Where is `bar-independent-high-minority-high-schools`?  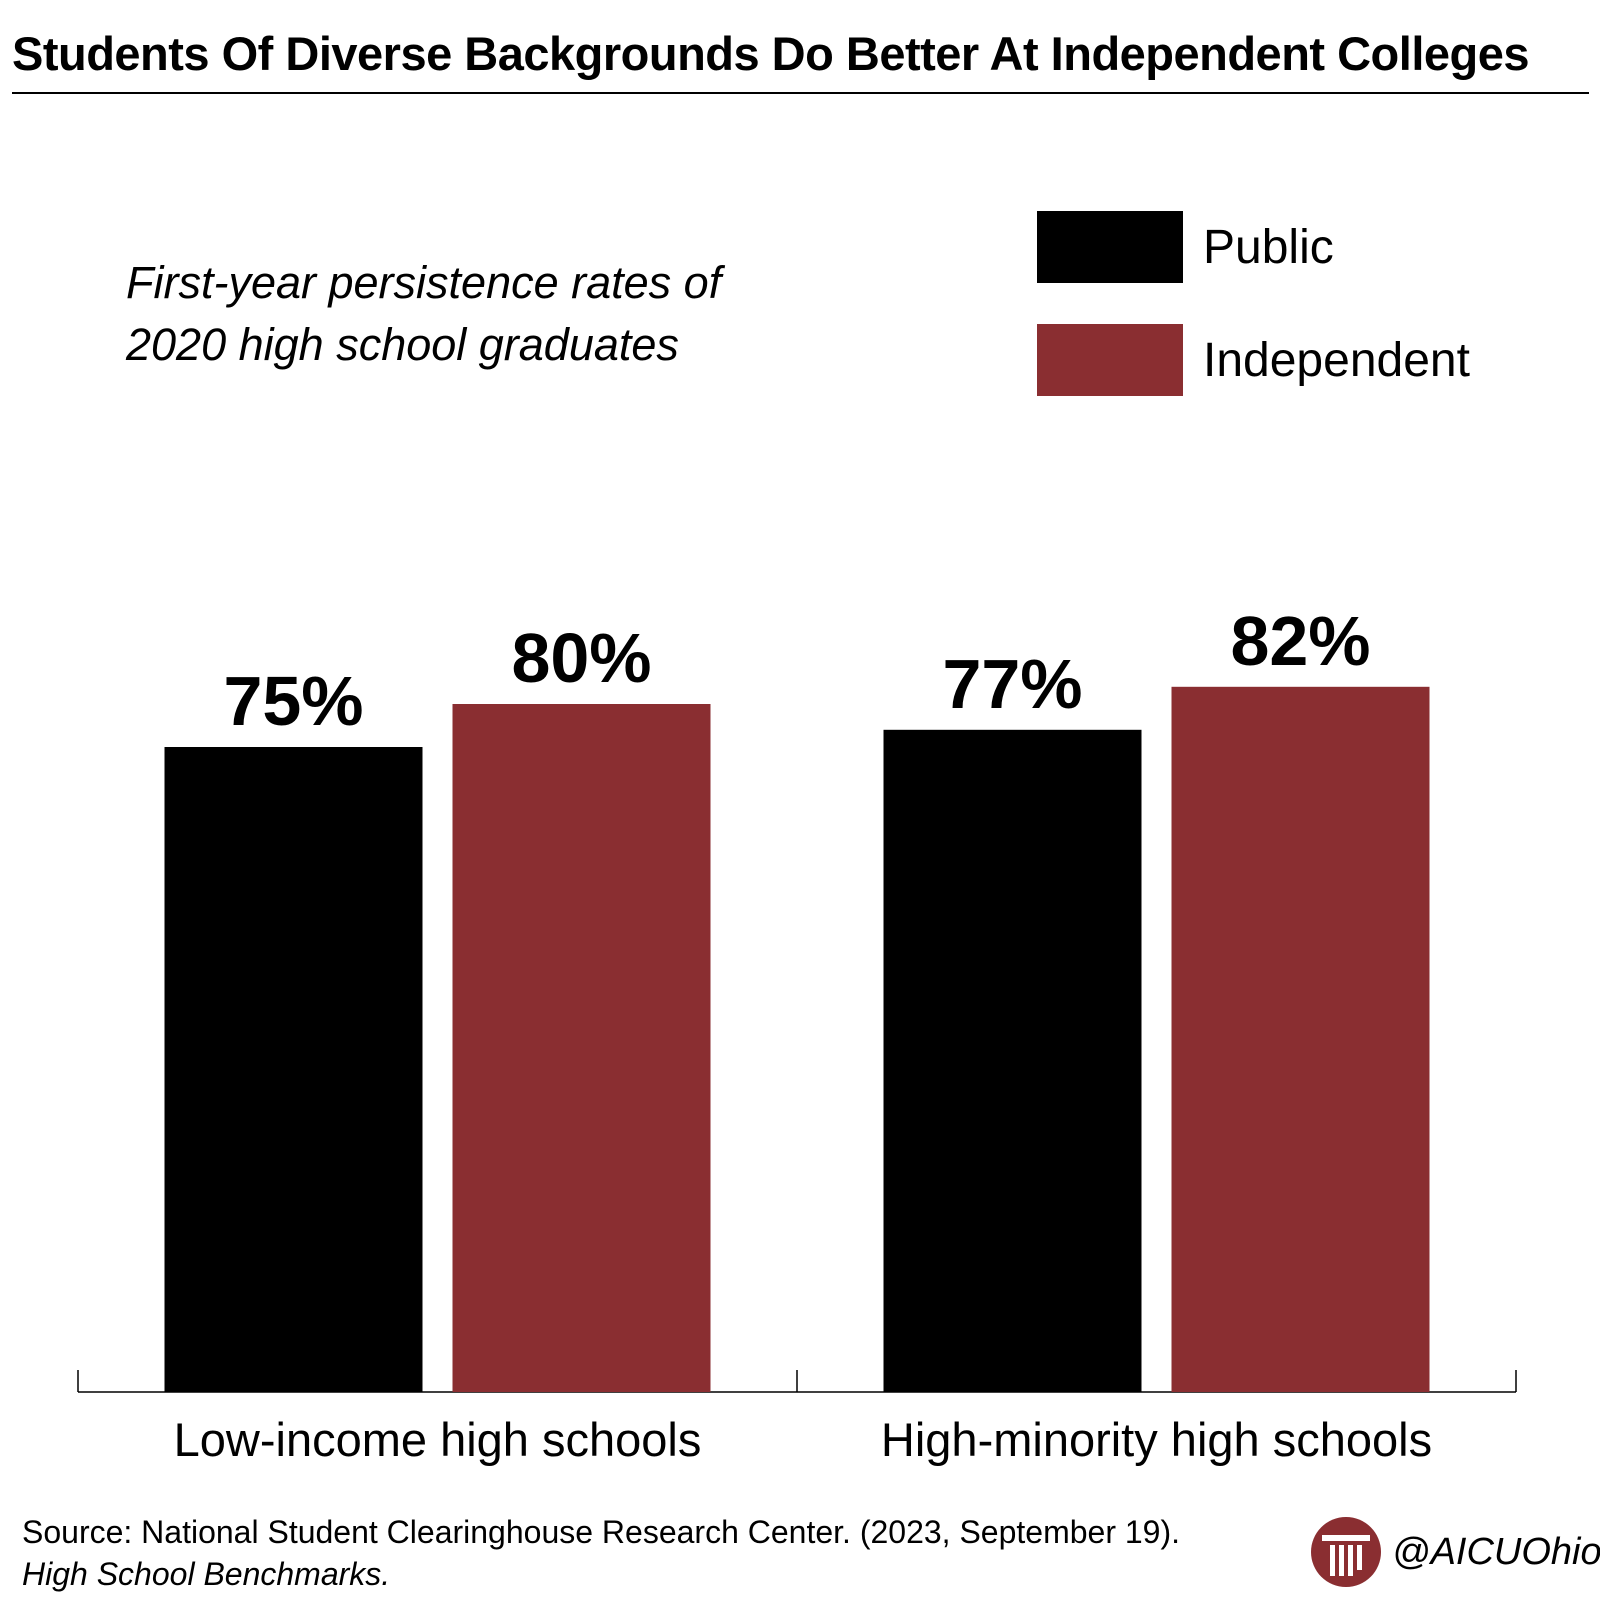
bar-independent-high-minority-high-schools is located at coordinates (1300, 1039).